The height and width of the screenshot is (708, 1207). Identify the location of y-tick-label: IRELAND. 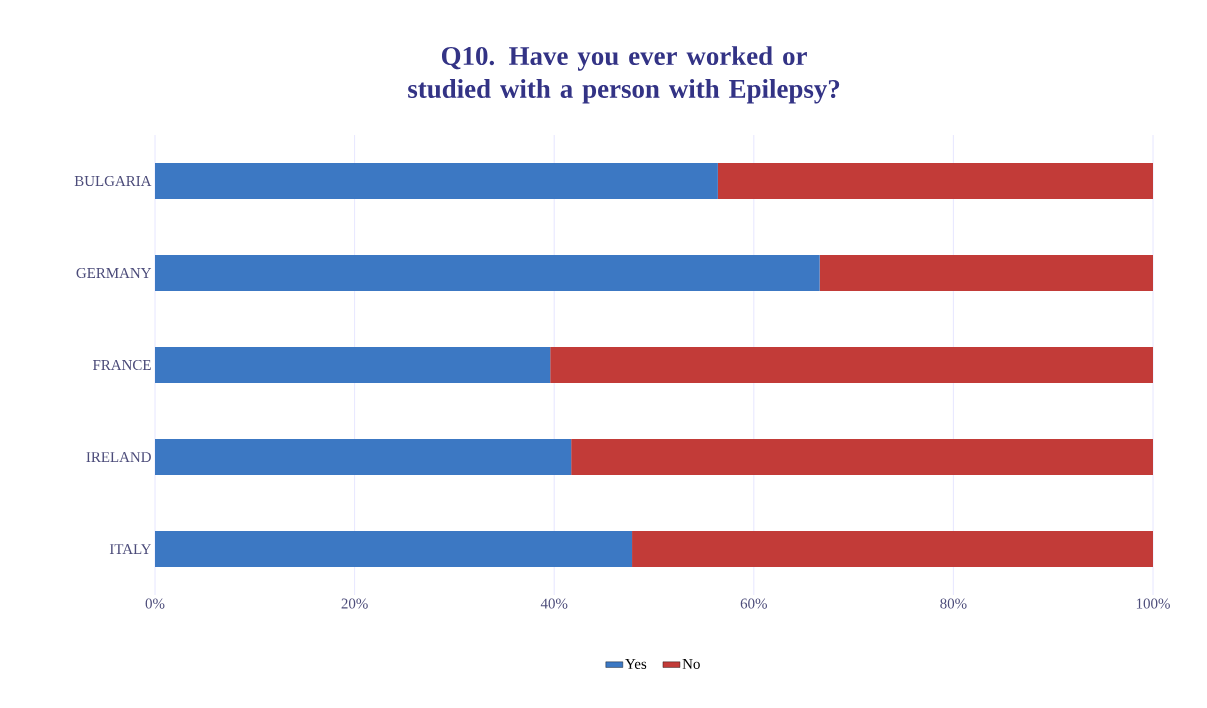
(118, 457).